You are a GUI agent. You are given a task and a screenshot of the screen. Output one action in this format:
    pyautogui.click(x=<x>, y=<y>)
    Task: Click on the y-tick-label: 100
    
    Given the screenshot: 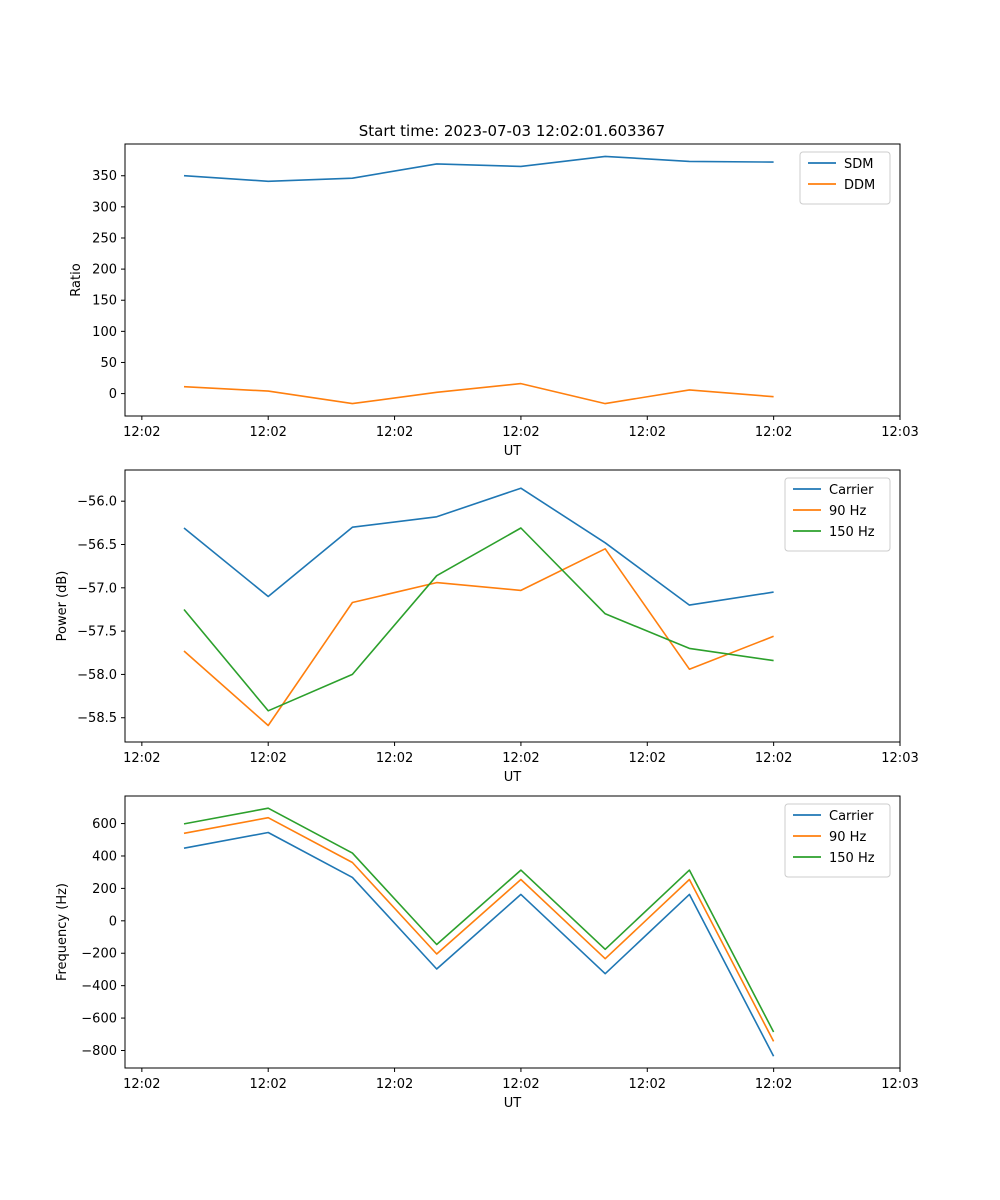 What is the action you would take?
    pyautogui.click(x=104, y=332)
    